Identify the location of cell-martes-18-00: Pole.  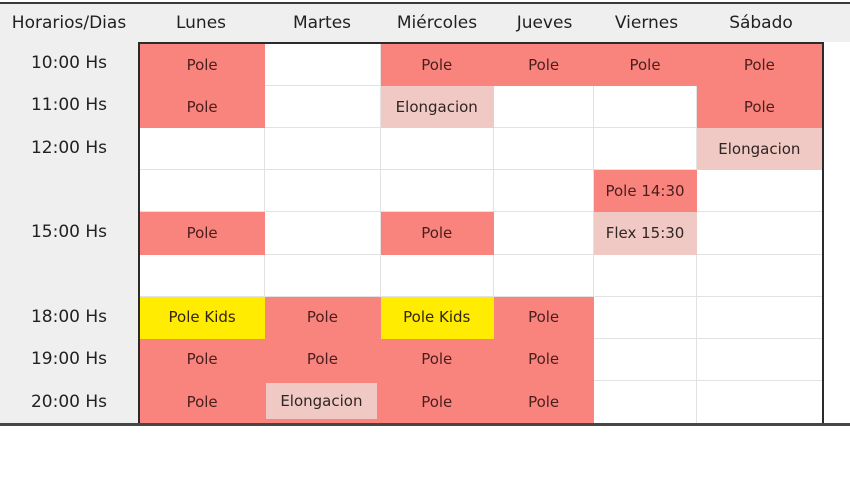
(323, 317).